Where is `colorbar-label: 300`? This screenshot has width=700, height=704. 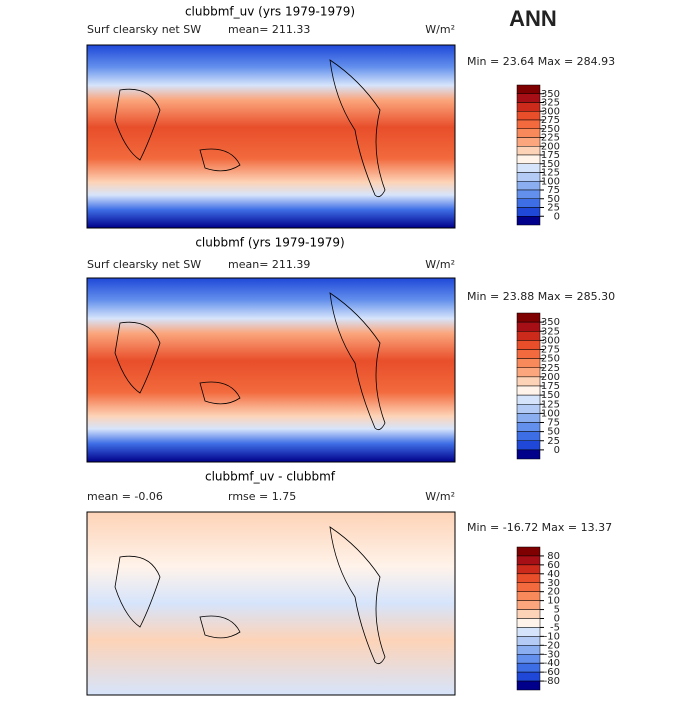
colorbar-label: 300 is located at coordinates (550, 111).